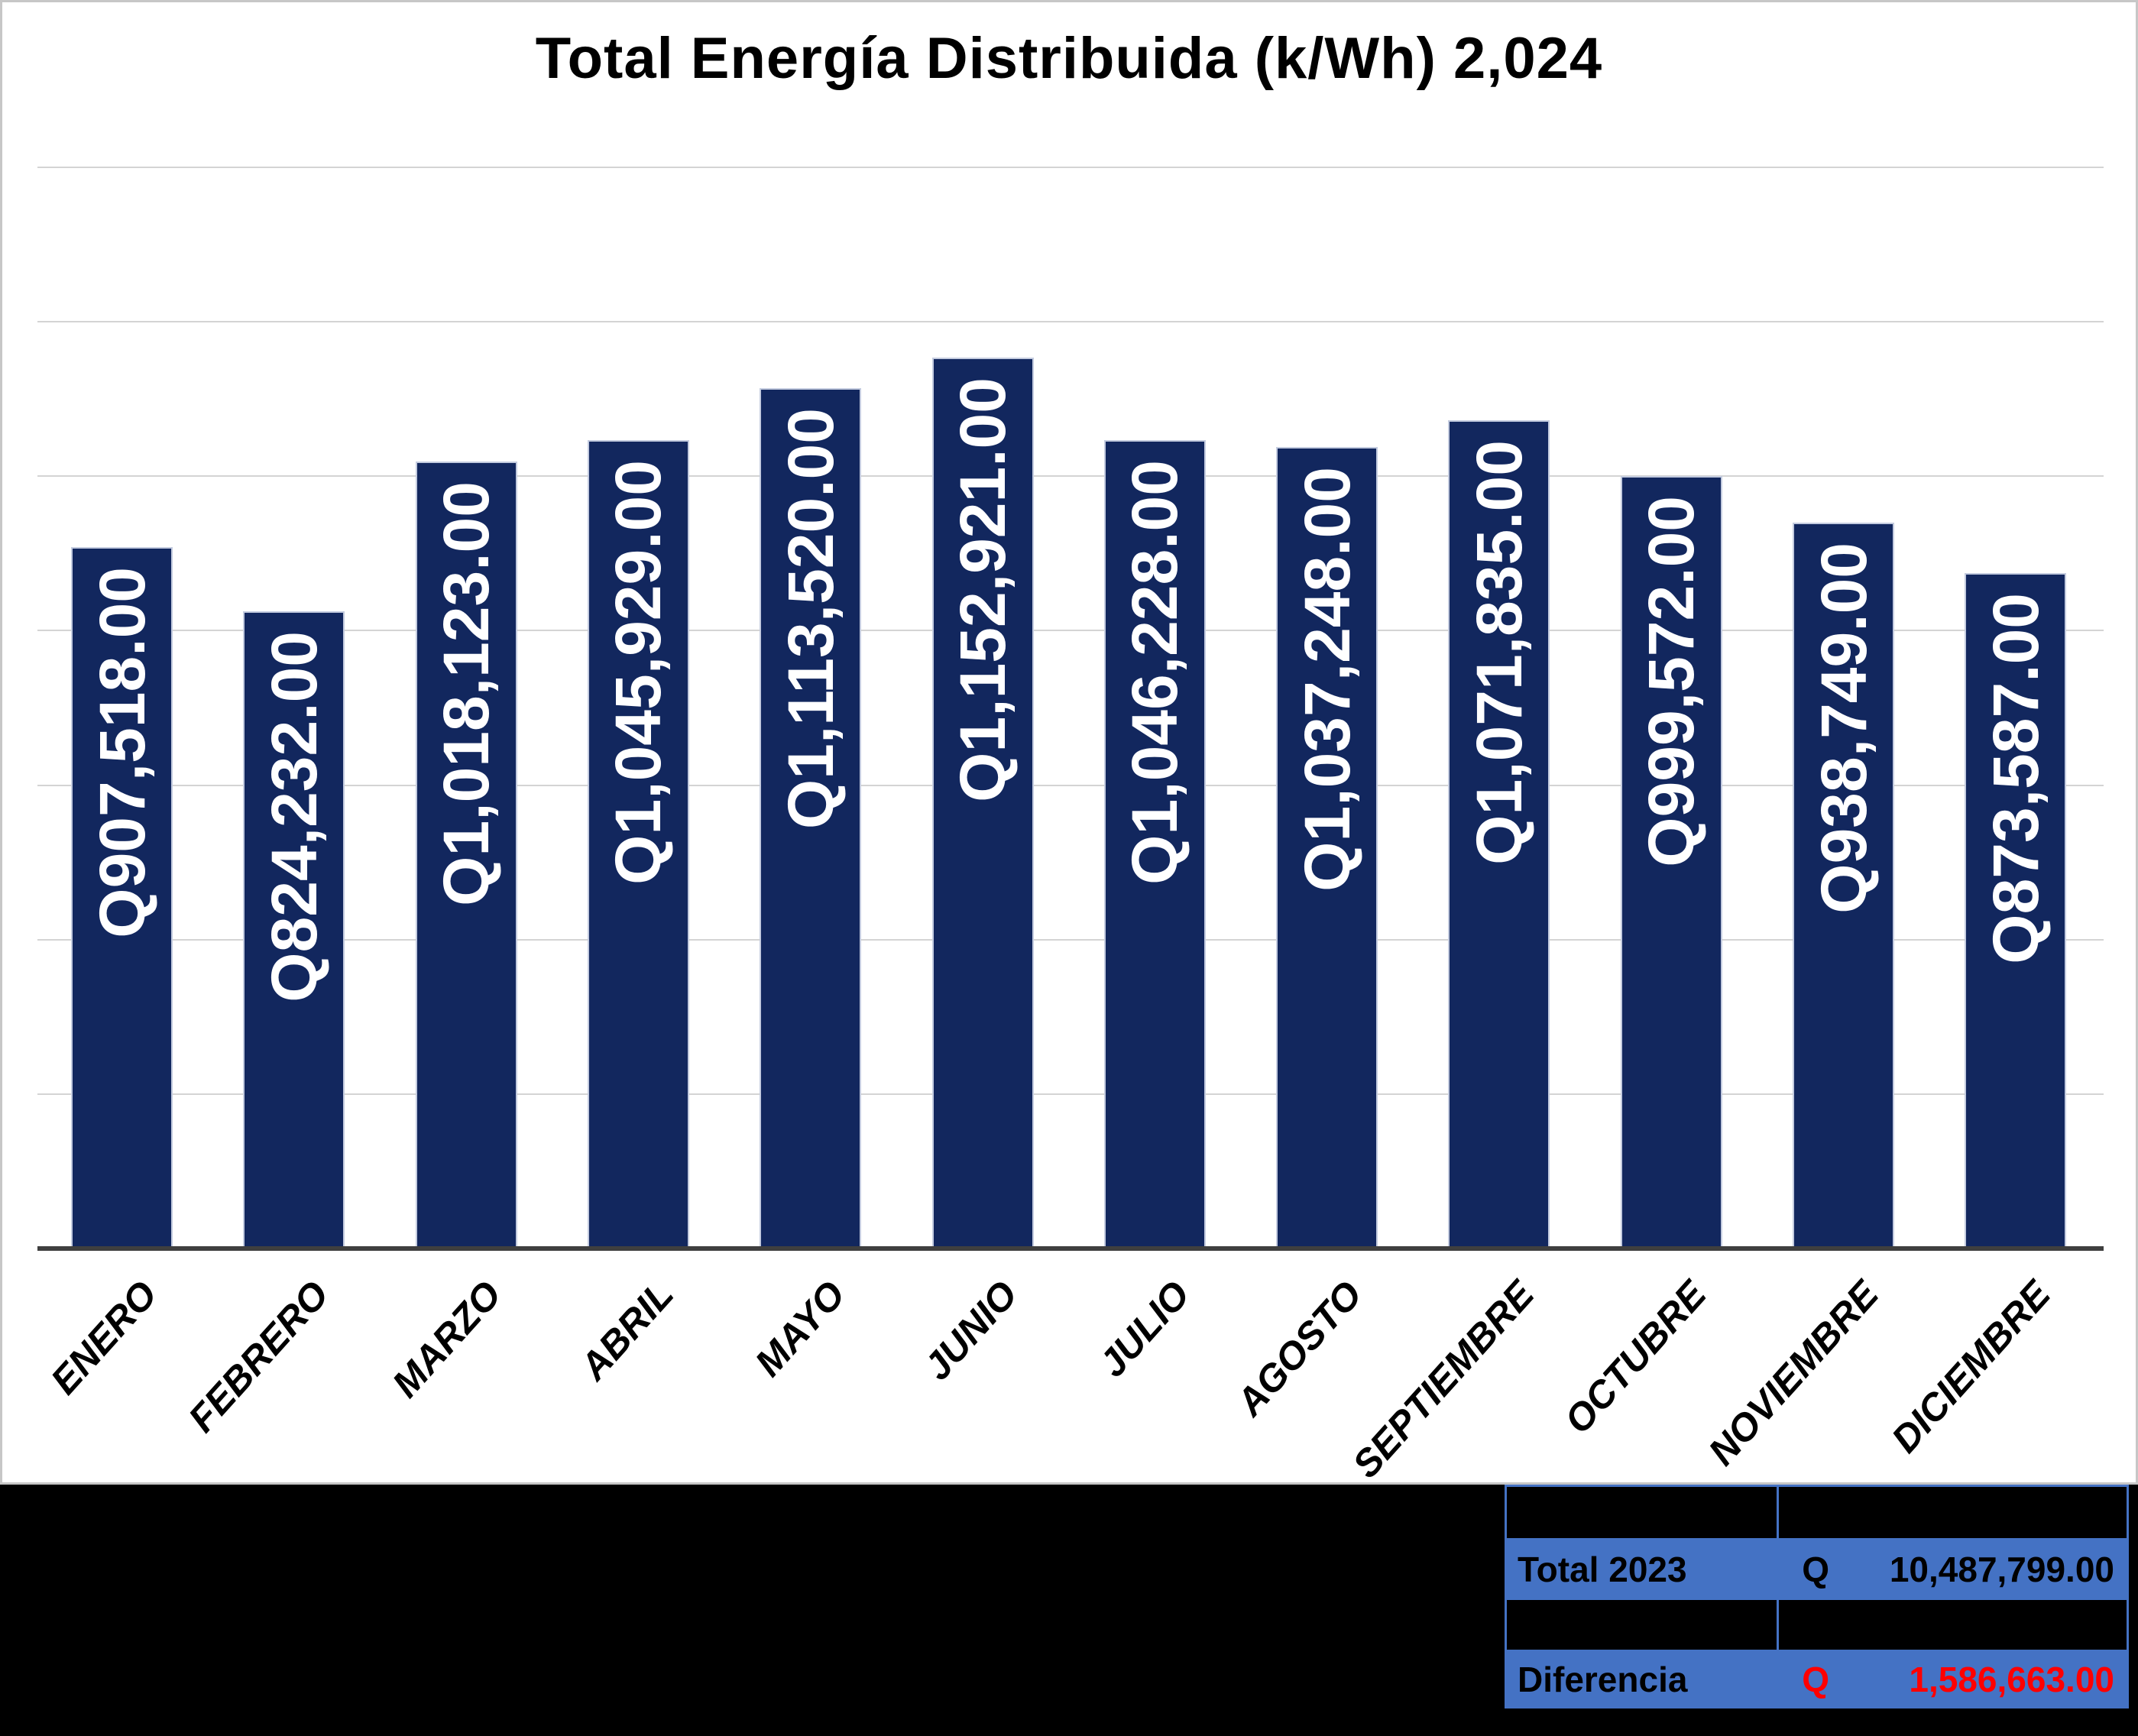 The image size is (2138, 1736). I want to click on total-2023-value: Q 10,487,799.00, so click(1953, 1569).